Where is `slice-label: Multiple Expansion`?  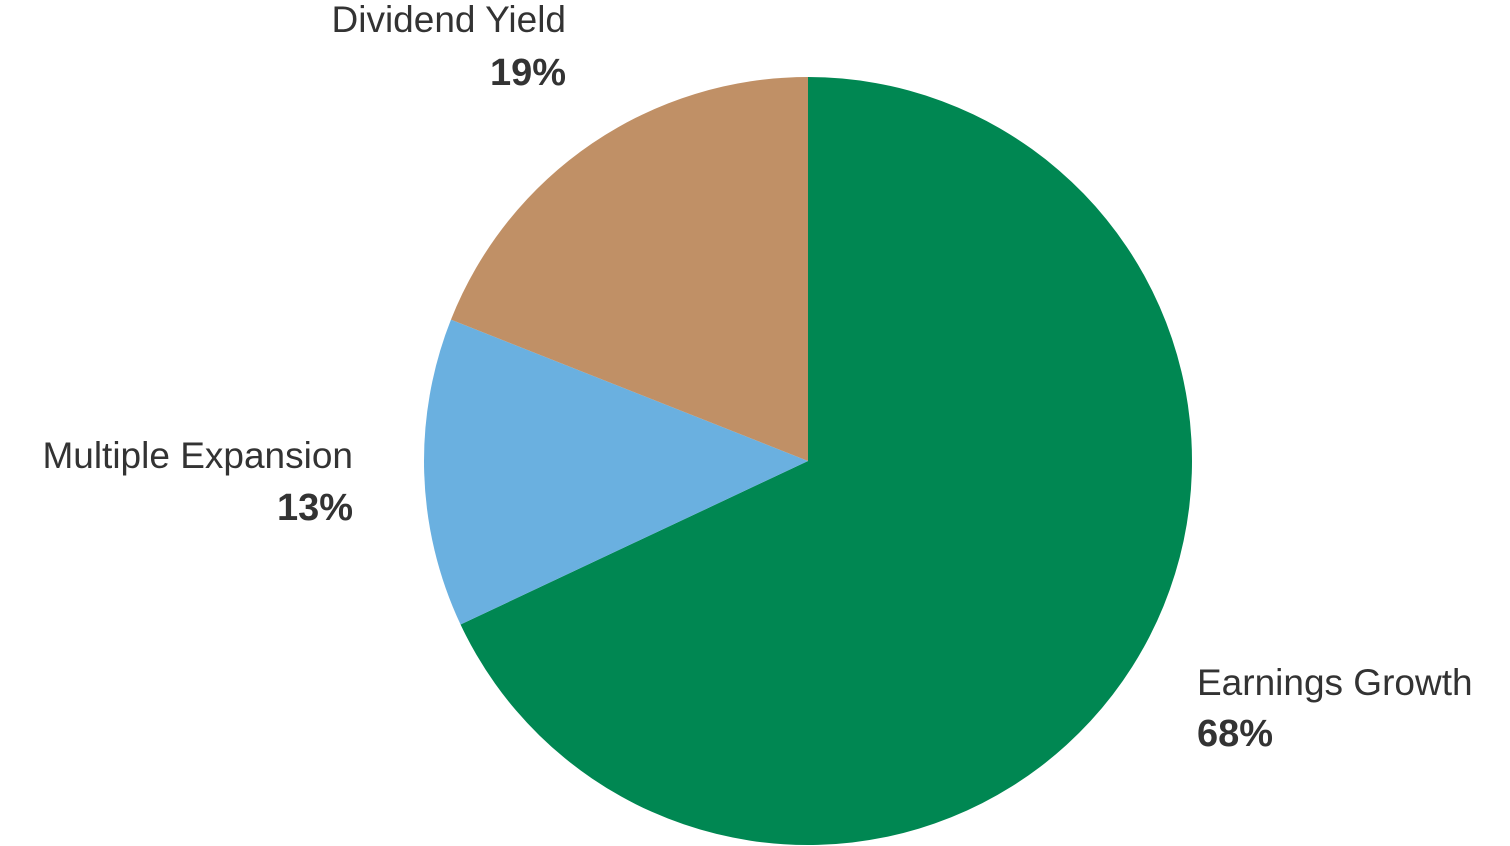 slice-label: Multiple Expansion is located at coordinates (197, 455).